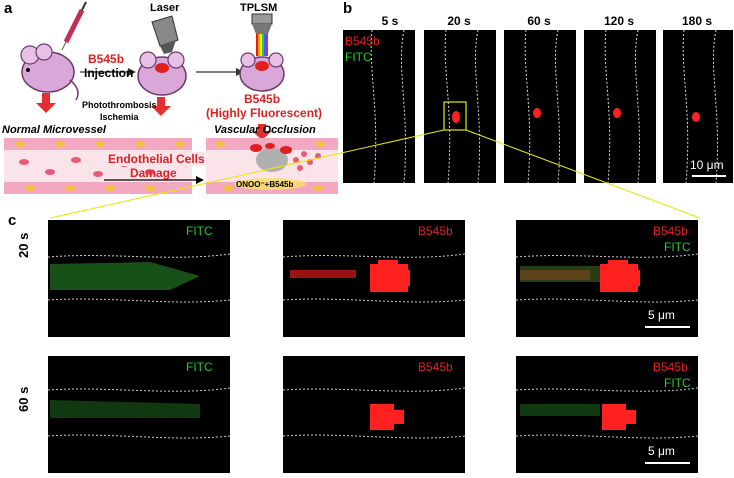 The width and height of the screenshot is (734, 478). Describe the element at coordinates (156, 159) in the screenshot. I see `damage-line1-label: Endothelial Cells` at that location.